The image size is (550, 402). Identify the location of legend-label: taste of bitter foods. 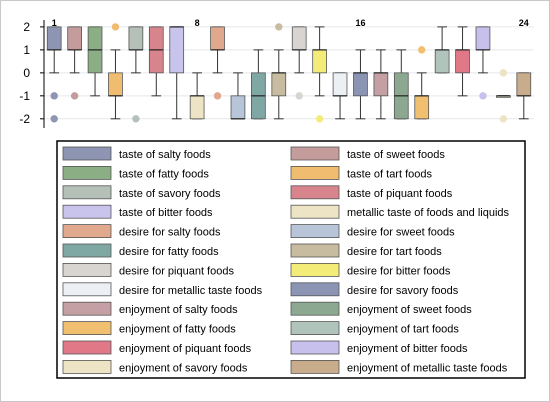
(166, 213).